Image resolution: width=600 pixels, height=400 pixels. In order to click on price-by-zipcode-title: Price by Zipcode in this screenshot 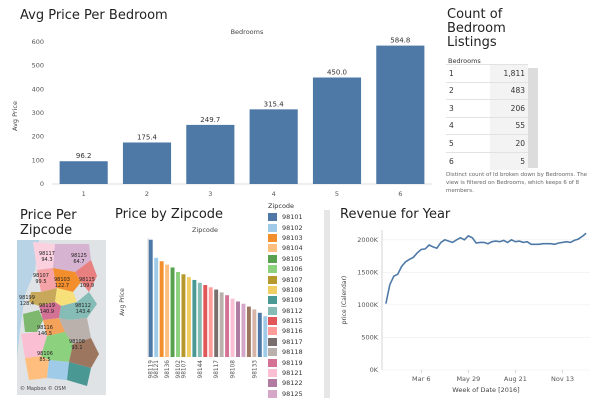, I will do `click(169, 214)`.